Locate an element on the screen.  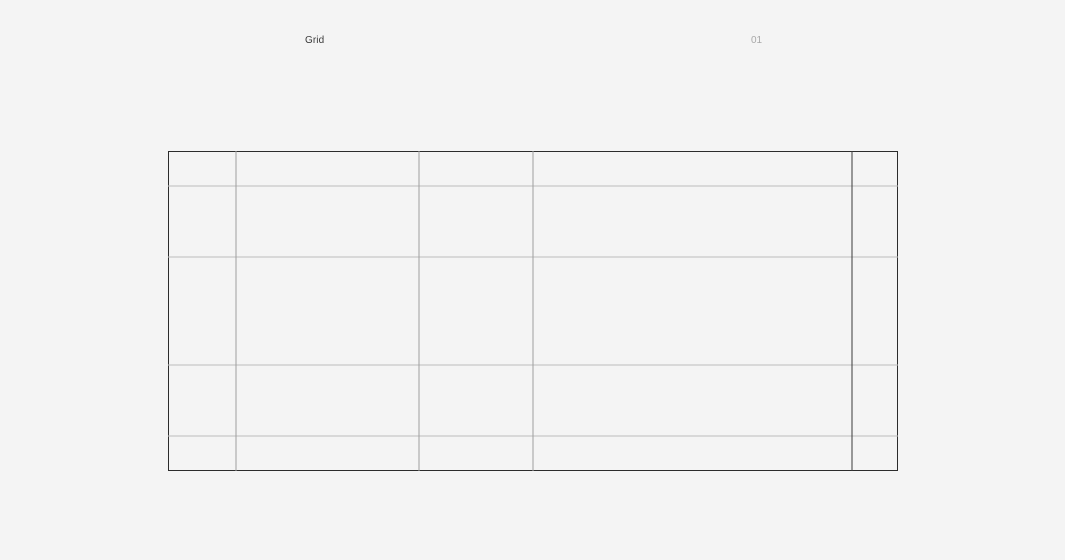
page-title: Grid is located at coordinates (315, 40).